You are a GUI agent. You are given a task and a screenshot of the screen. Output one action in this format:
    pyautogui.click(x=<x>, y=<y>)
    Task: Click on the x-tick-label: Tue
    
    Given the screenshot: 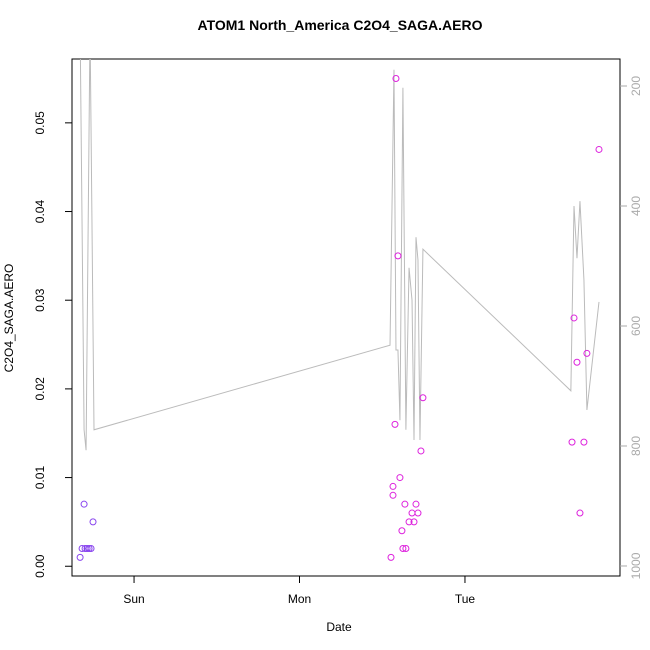 What is the action you would take?
    pyautogui.click(x=465, y=599)
    